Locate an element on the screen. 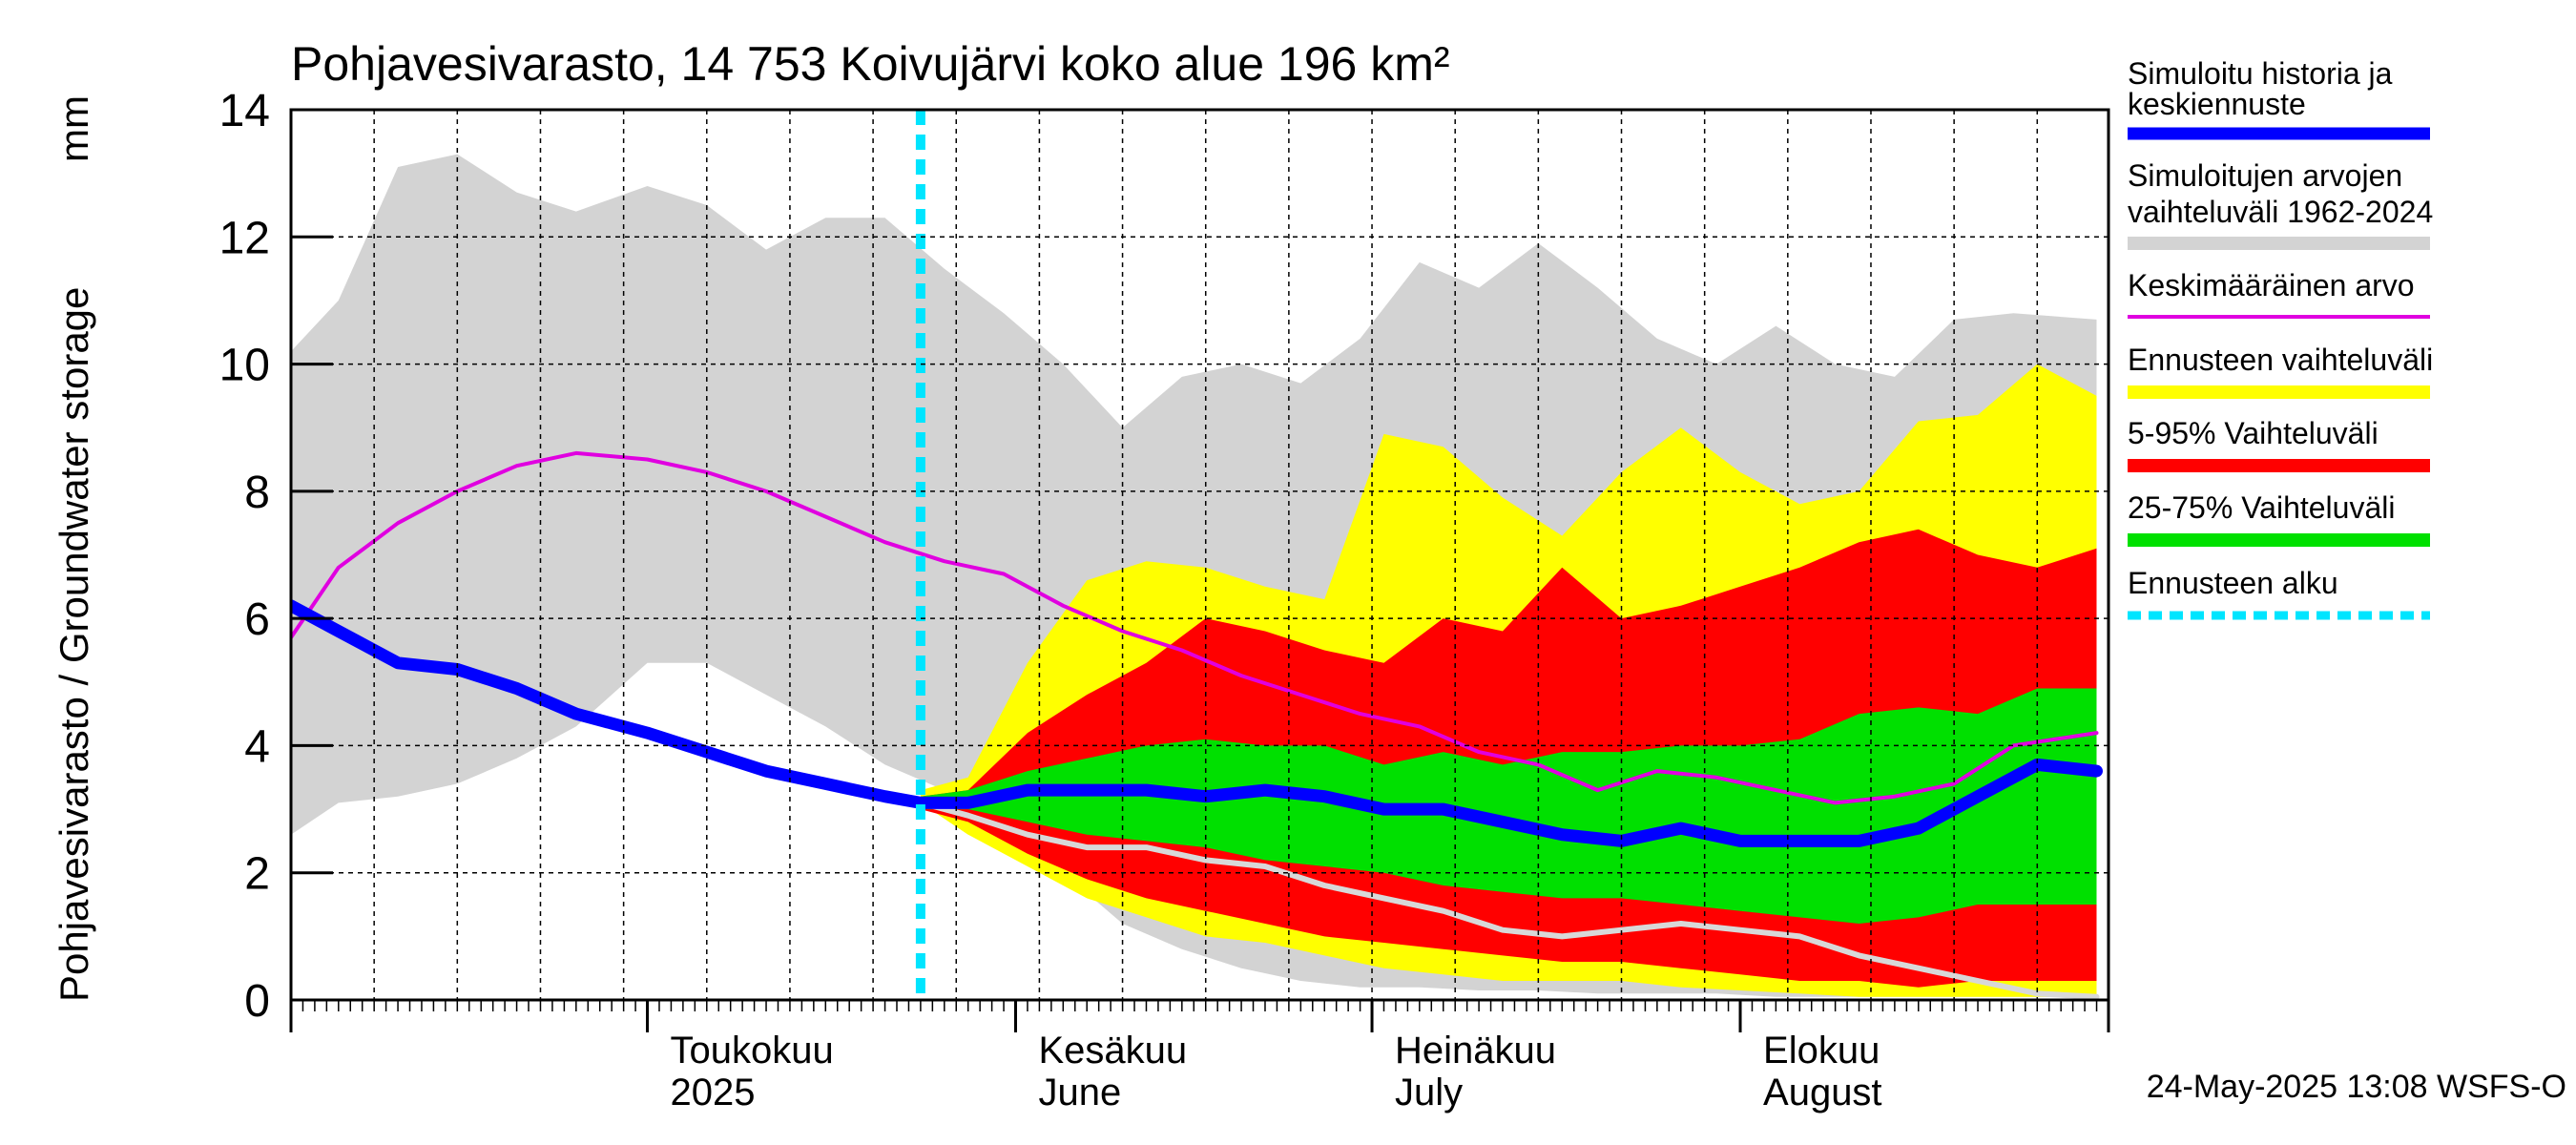 This screenshot has height=1145, width=2576. x-month-sublabel: June is located at coordinates (1080, 1093).